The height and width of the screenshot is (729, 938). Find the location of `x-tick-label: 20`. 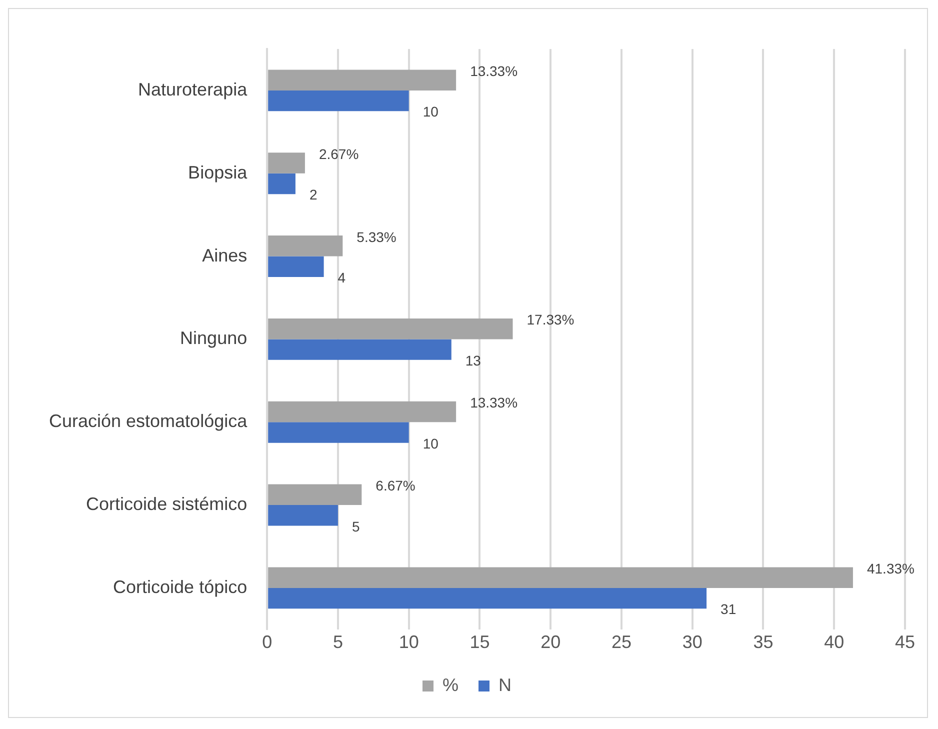

x-tick-label: 20 is located at coordinates (550, 642).